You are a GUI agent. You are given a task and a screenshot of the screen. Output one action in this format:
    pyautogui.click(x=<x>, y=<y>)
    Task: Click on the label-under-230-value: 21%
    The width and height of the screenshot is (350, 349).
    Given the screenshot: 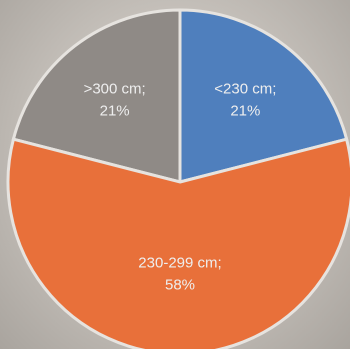 What is the action you would take?
    pyautogui.click(x=245, y=111)
    